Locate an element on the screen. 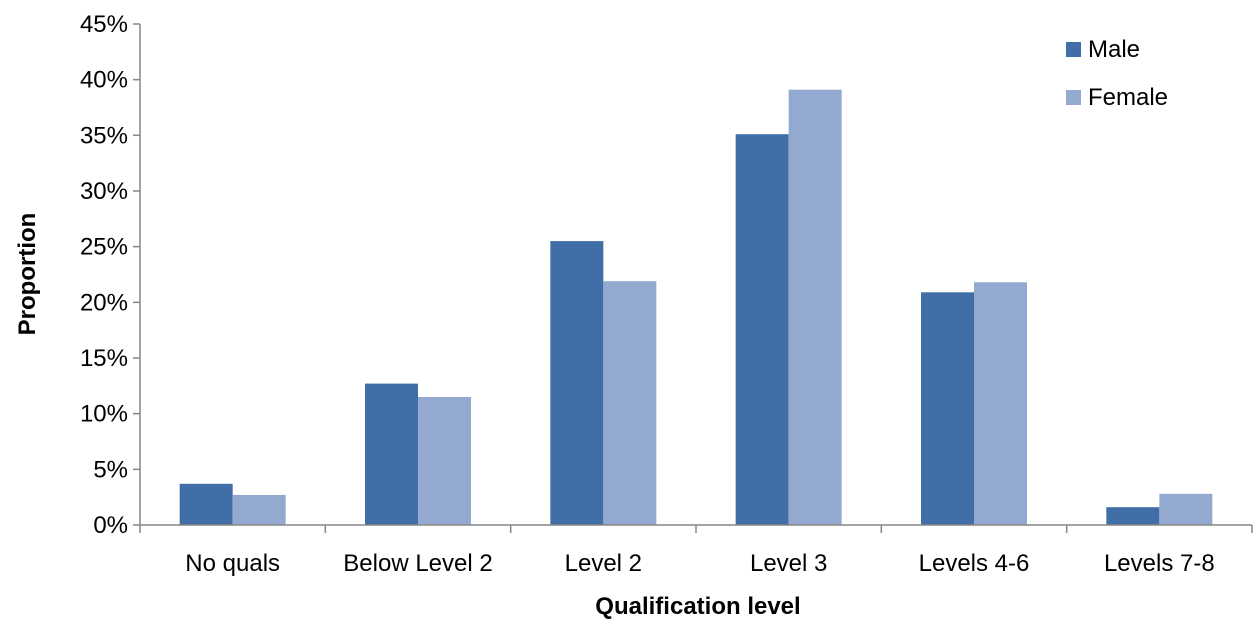 This screenshot has width=1256, height=627. x-tick-label: Level 2 is located at coordinates (603, 563).